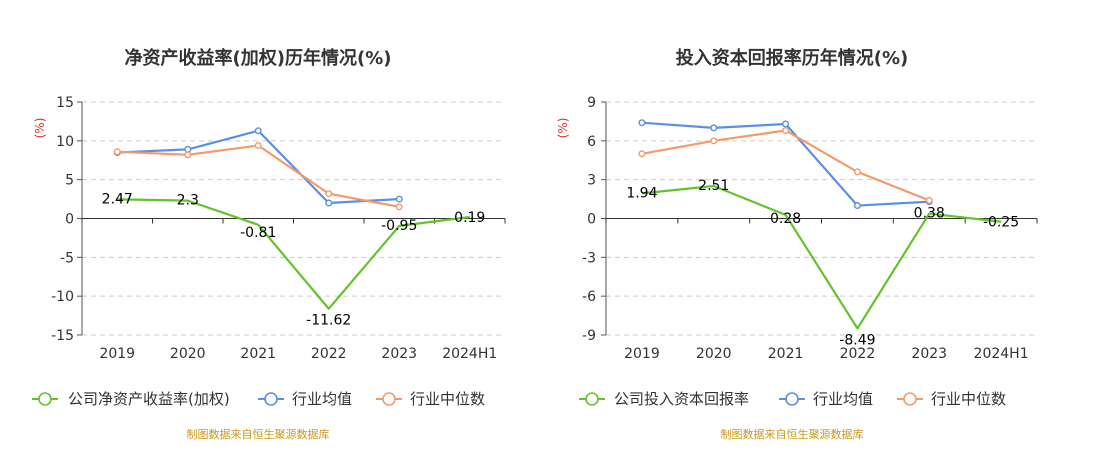  Describe the element at coordinates (589, 336) in the screenshot. I see `y-tick-label: -9` at that location.